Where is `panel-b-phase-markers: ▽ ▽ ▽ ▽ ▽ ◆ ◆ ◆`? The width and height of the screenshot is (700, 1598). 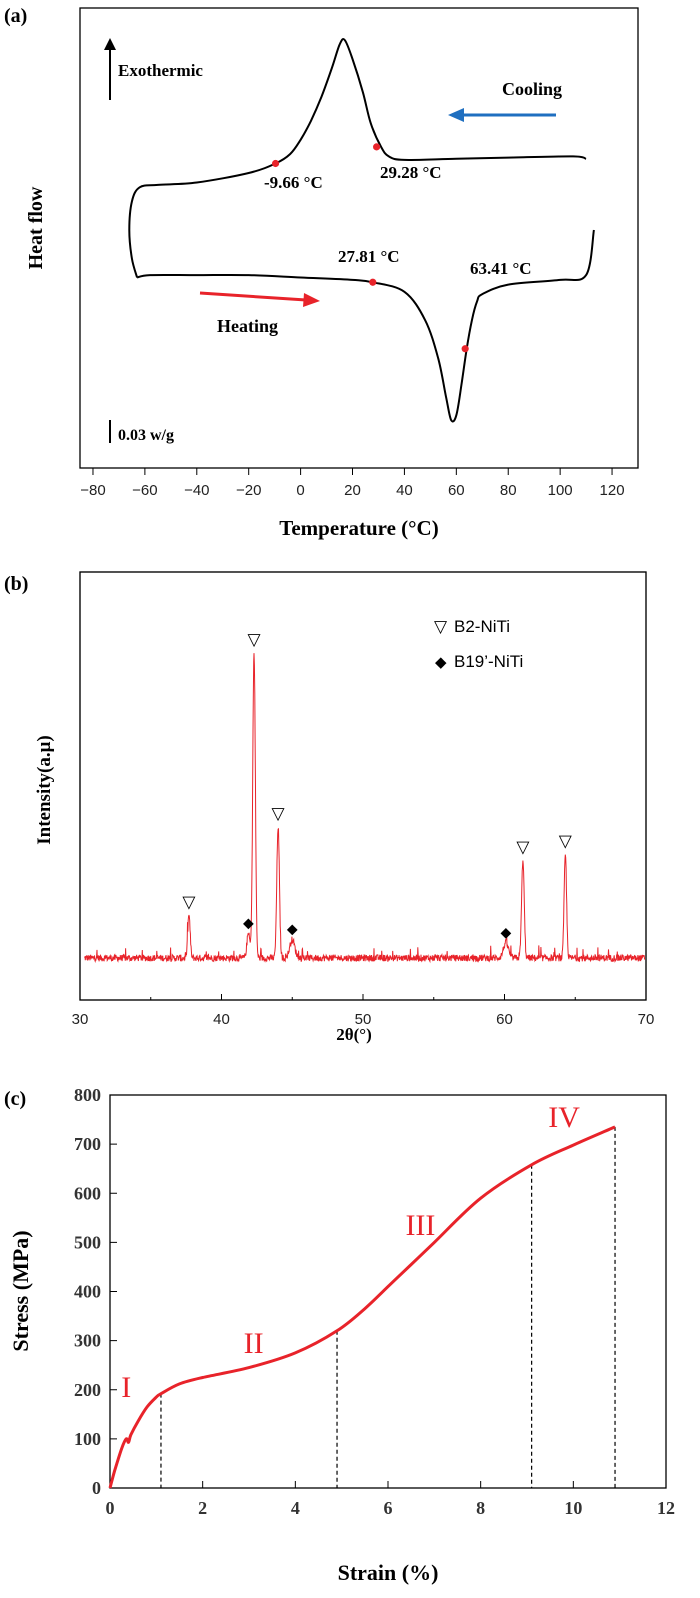
panel-b-phase-markers: ▽ ▽ ▽ ▽ ▽ ◆ ◆ ◆ is located at coordinates (377, 785).